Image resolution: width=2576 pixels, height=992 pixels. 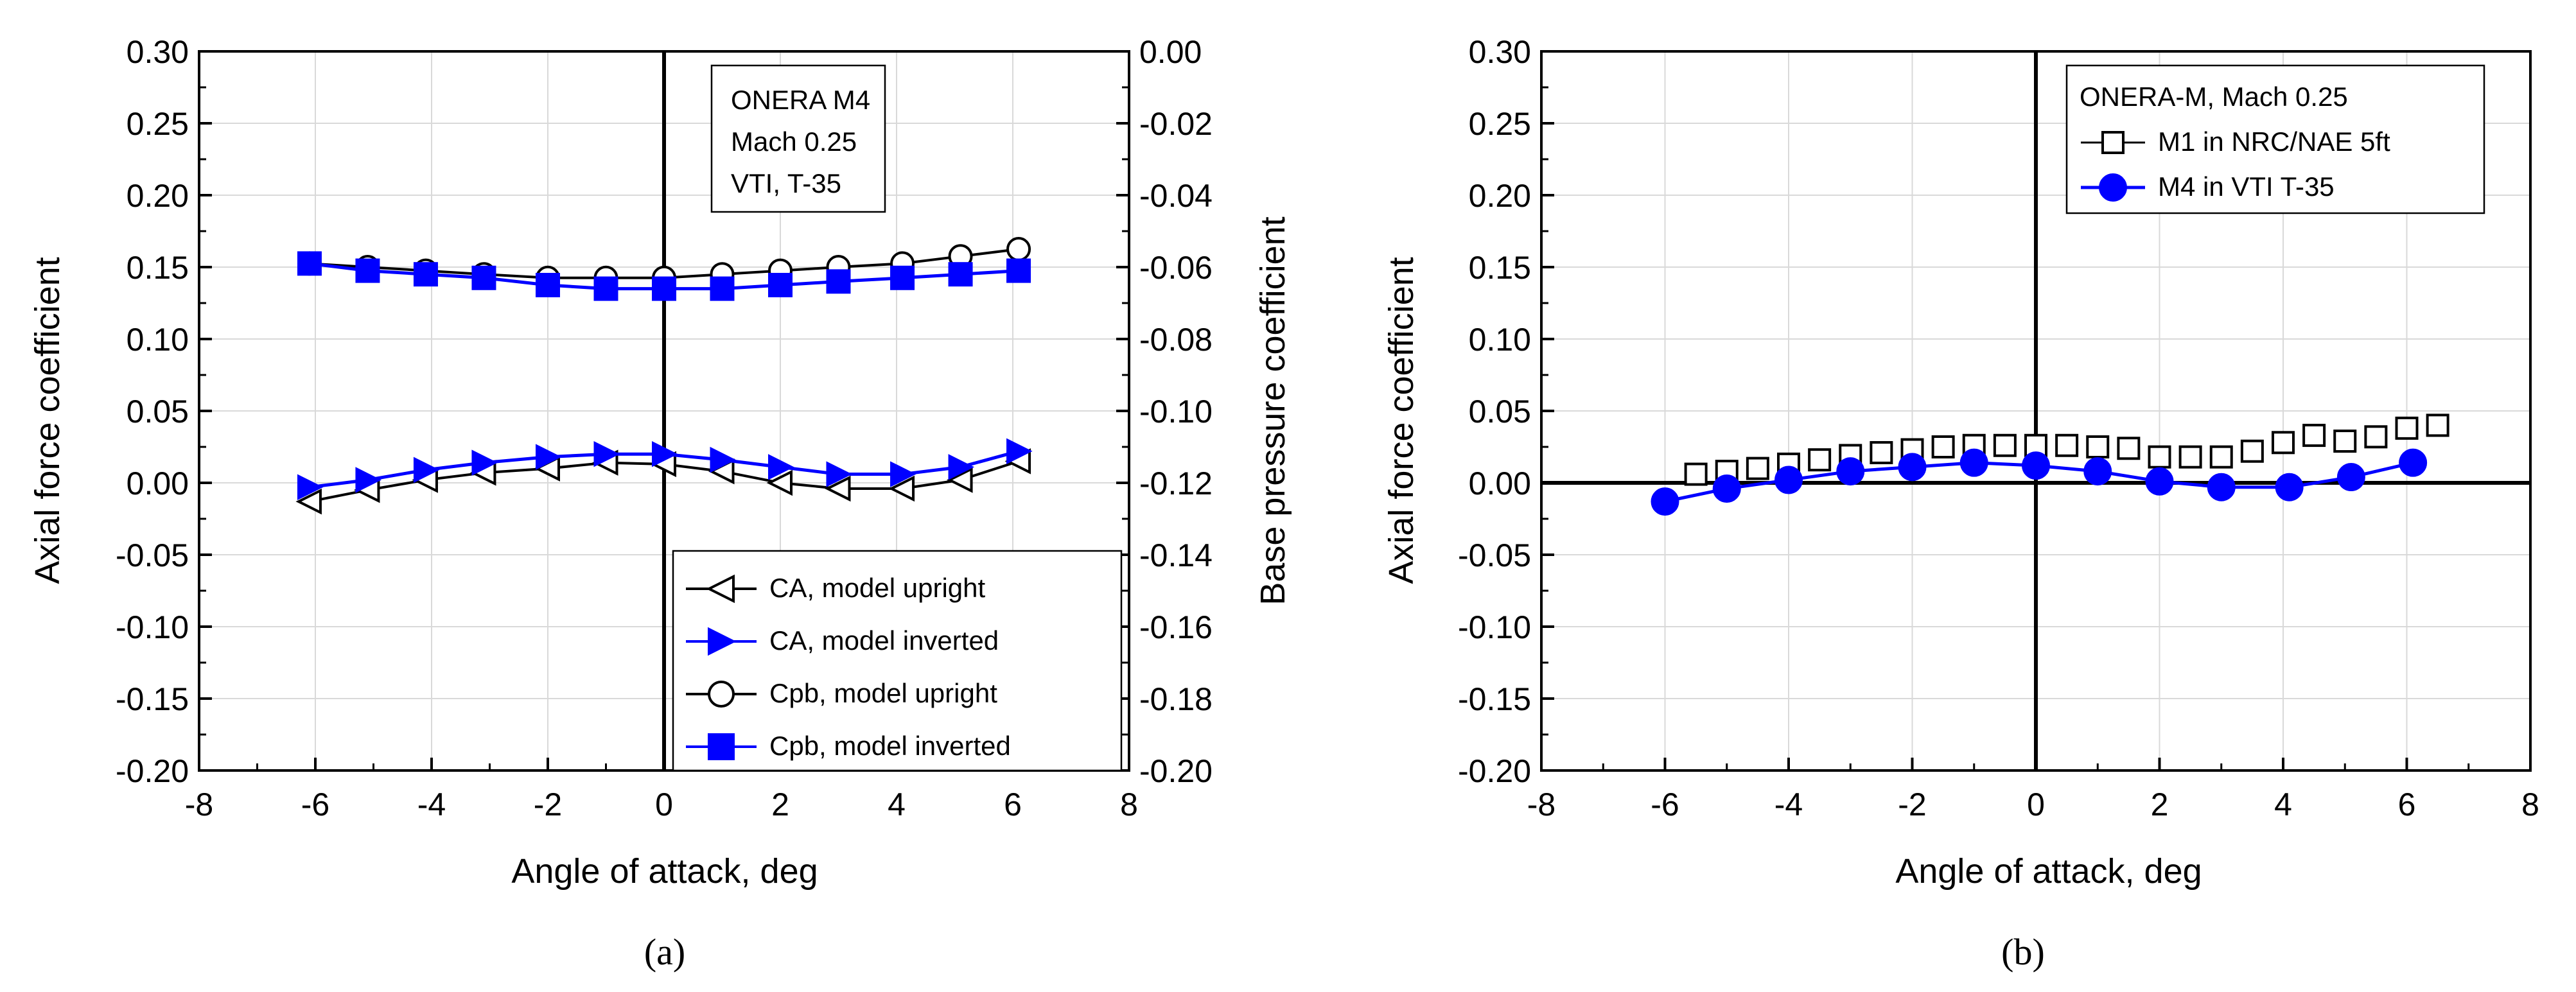 I want to click on y-tick-label: -0.15, so click(x=152, y=699).